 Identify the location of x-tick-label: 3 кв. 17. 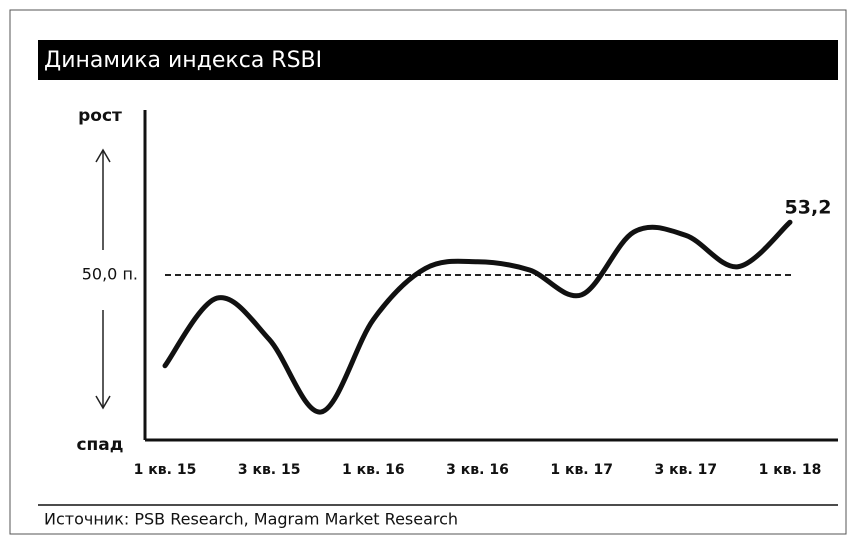
(686, 470).